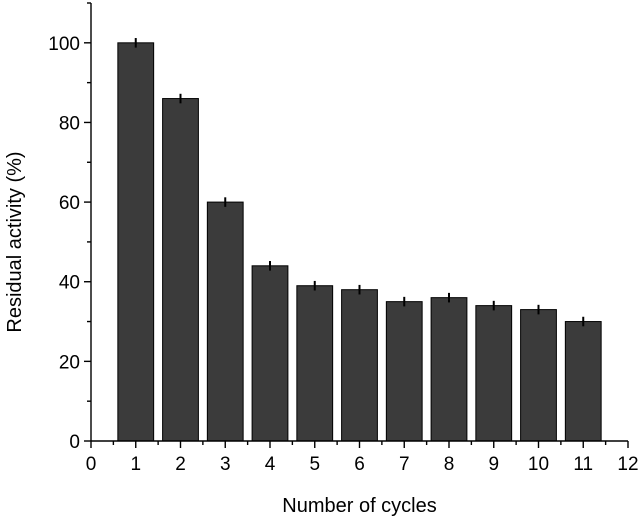  Describe the element at coordinates (69, 203) in the screenshot. I see `y-tick-label-60: 60` at that location.